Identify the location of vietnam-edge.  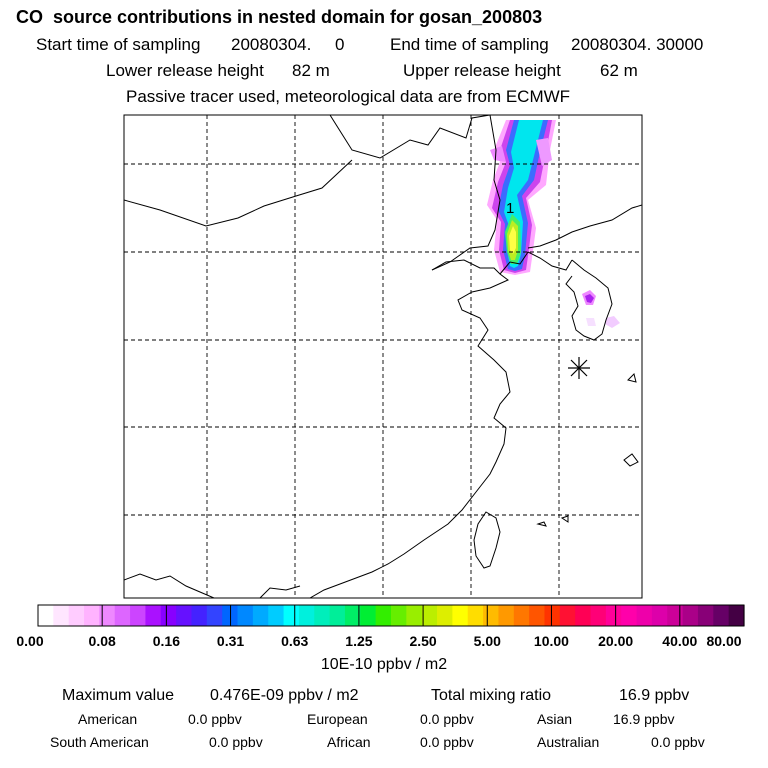
(280, 591).